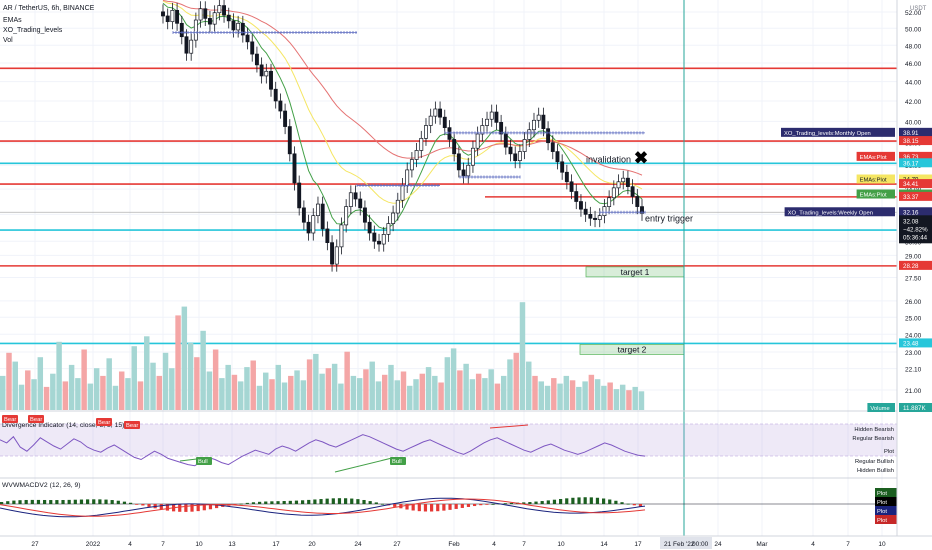 This screenshot has height=550, width=932. Describe the element at coordinates (635, 272) in the screenshot. I see `target1-label: target 1` at that location.